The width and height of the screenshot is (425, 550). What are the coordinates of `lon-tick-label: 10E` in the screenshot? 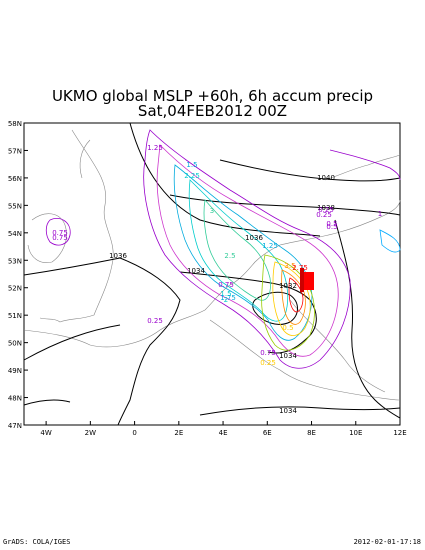 It's located at (355, 433).